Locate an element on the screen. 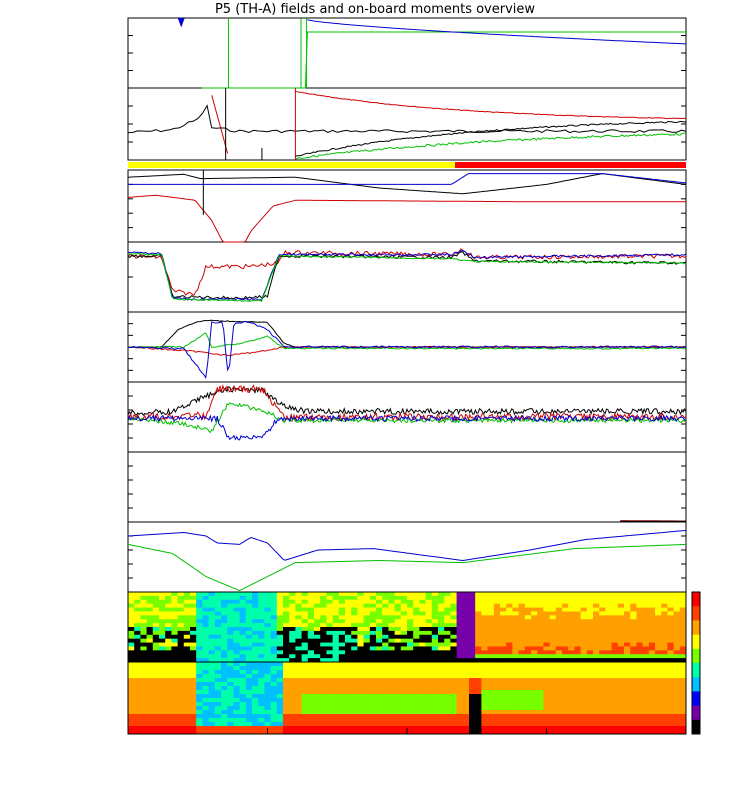 The height and width of the screenshot is (800, 750). colorbar-swatch is located at coordinates (696, 713).